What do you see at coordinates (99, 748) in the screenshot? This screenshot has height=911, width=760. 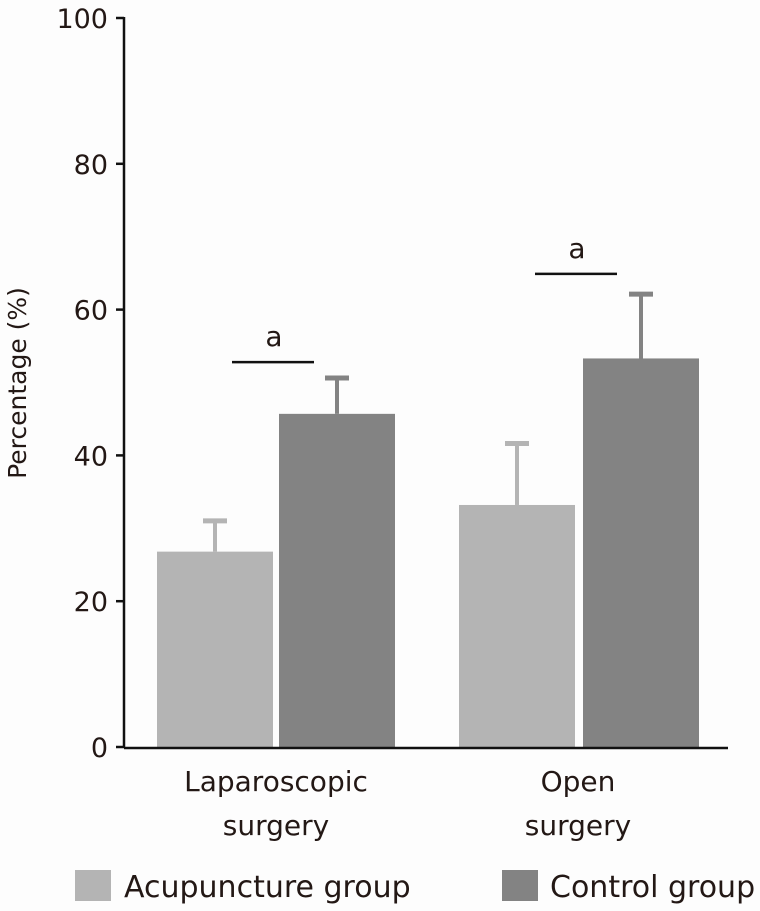 I see `y-tick-label: 0` at bounding box center [99, 748].